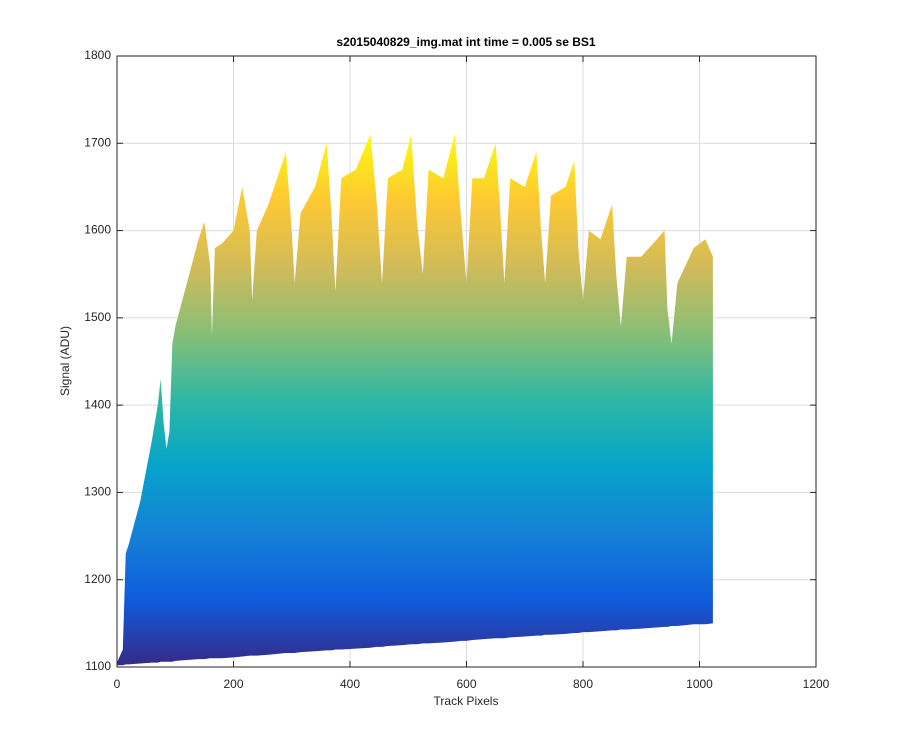  What do you see at coordinates (65, 361) in the screenshot?
I see `y-axis-label: Signal (ADU)` at bounding box center [65, 361].